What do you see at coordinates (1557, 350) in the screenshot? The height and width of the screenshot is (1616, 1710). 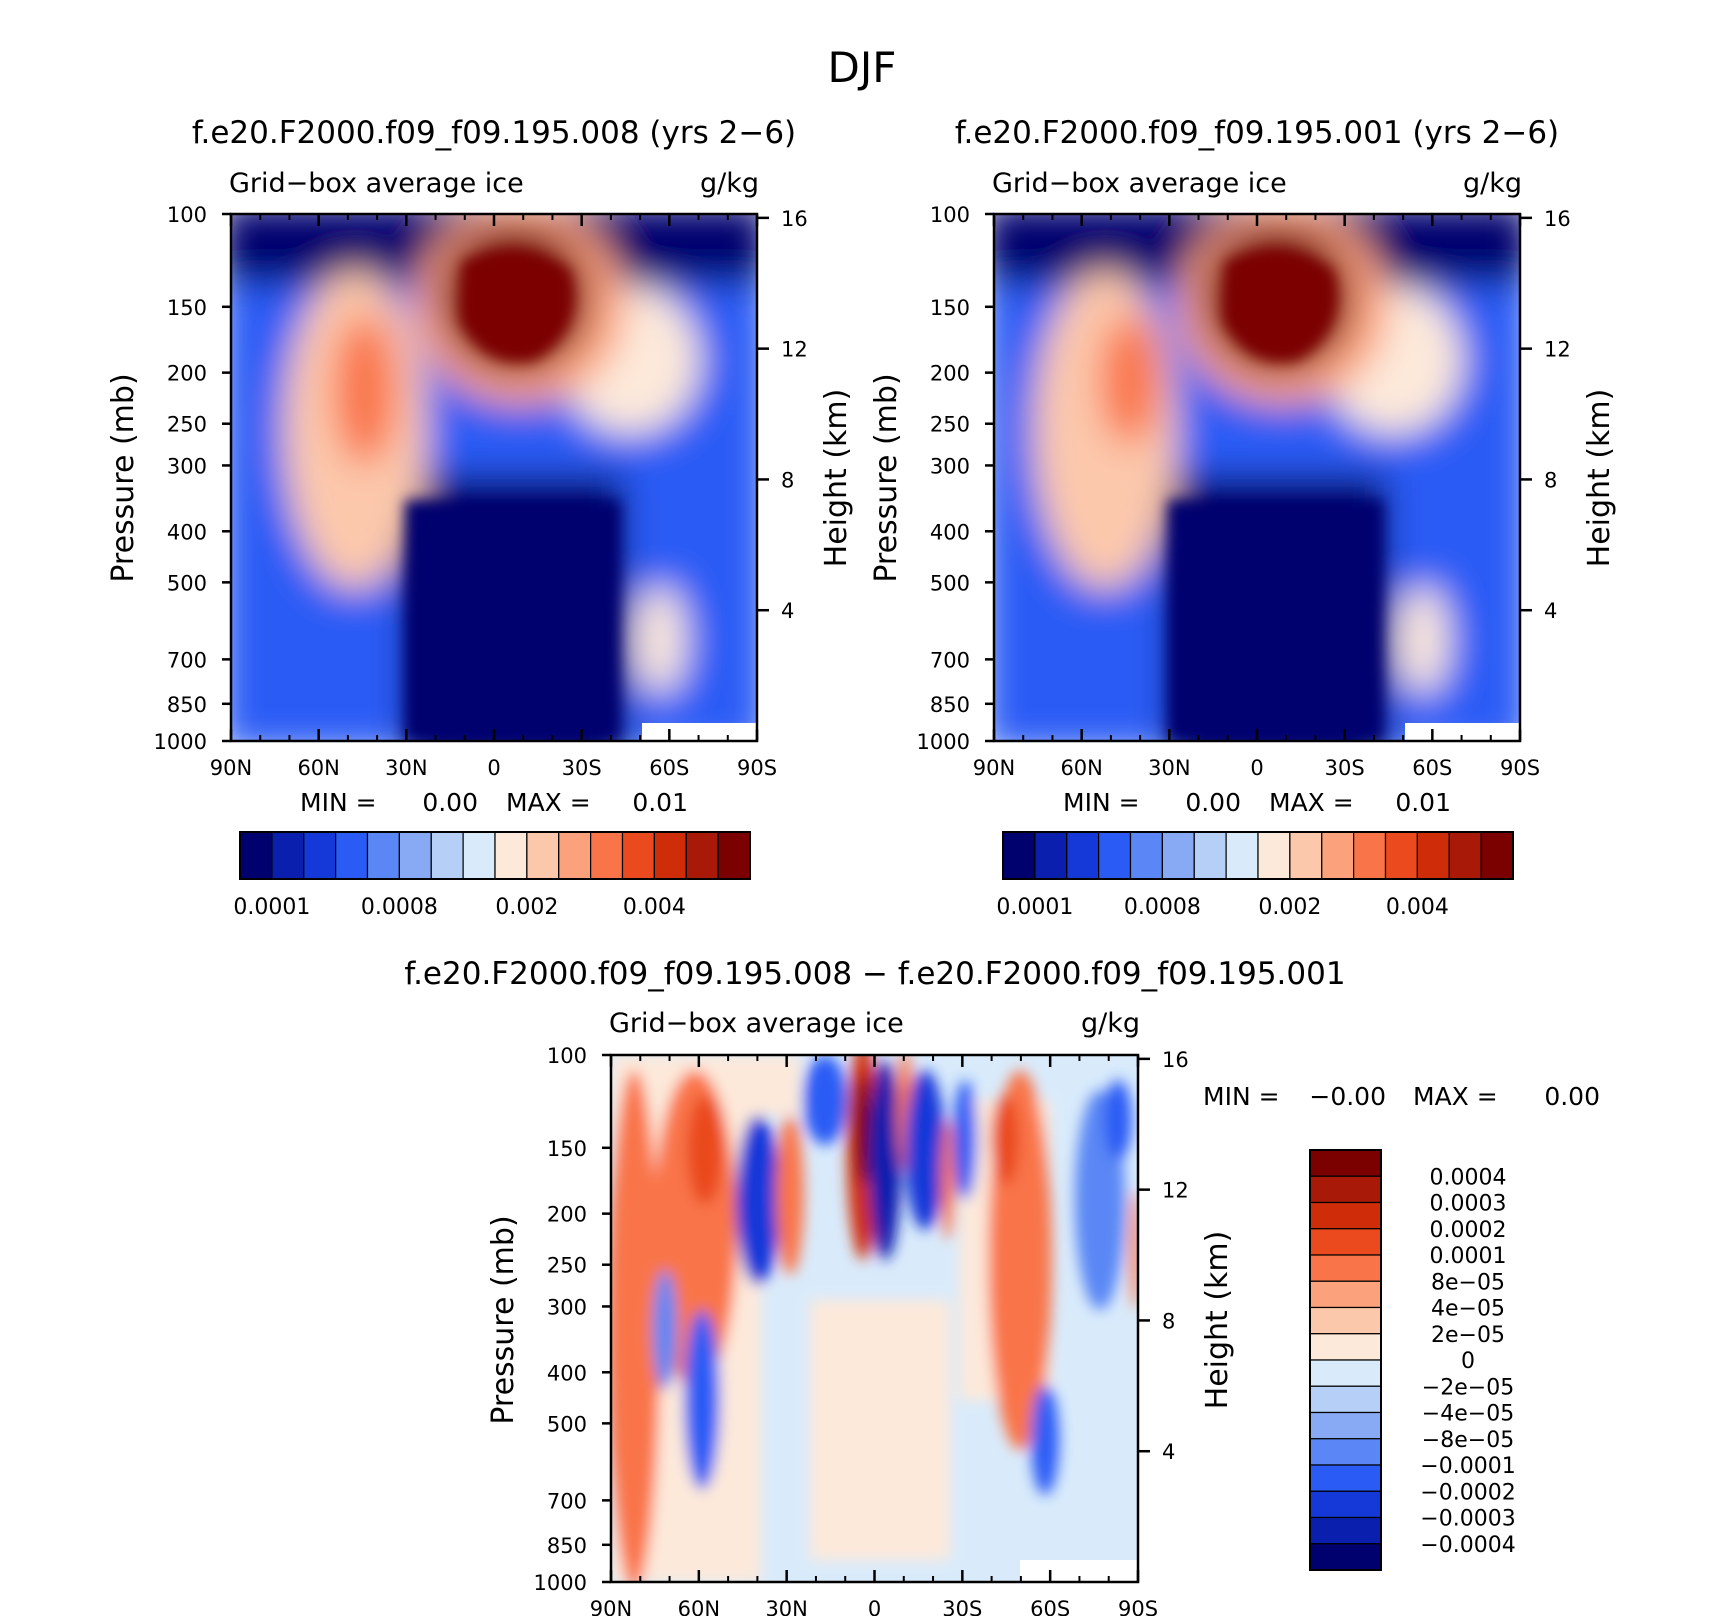 I see `y-right-tick-label: 12` at bounding box center [1557, 350].